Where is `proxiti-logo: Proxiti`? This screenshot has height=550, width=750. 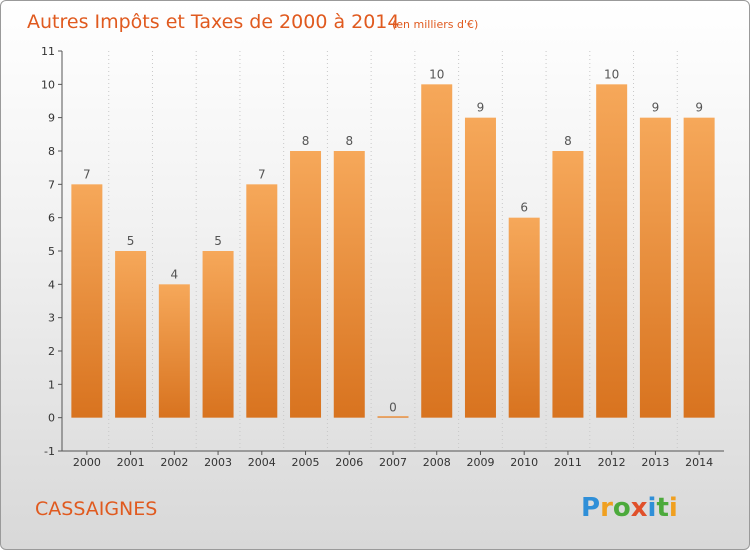 proxiti-logo: Proxiti is located at coordinates (629, 508).